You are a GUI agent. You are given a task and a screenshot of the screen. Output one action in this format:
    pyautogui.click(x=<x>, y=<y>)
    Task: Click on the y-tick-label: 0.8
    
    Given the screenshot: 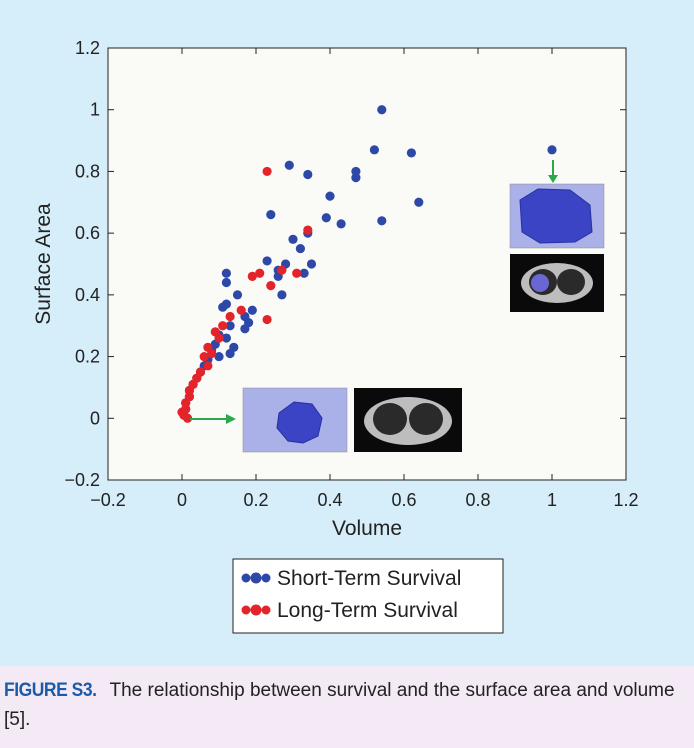 What is the action you would take?
    pyautogui.click(x=87, y=171)
    